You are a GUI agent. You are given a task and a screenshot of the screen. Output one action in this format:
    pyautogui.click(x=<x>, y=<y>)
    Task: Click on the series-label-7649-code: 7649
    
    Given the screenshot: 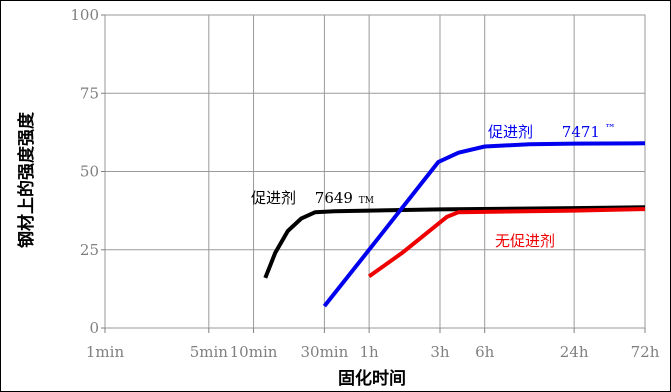 What is the action you would take?
    pyautogui.click(x=334, y=198)
    